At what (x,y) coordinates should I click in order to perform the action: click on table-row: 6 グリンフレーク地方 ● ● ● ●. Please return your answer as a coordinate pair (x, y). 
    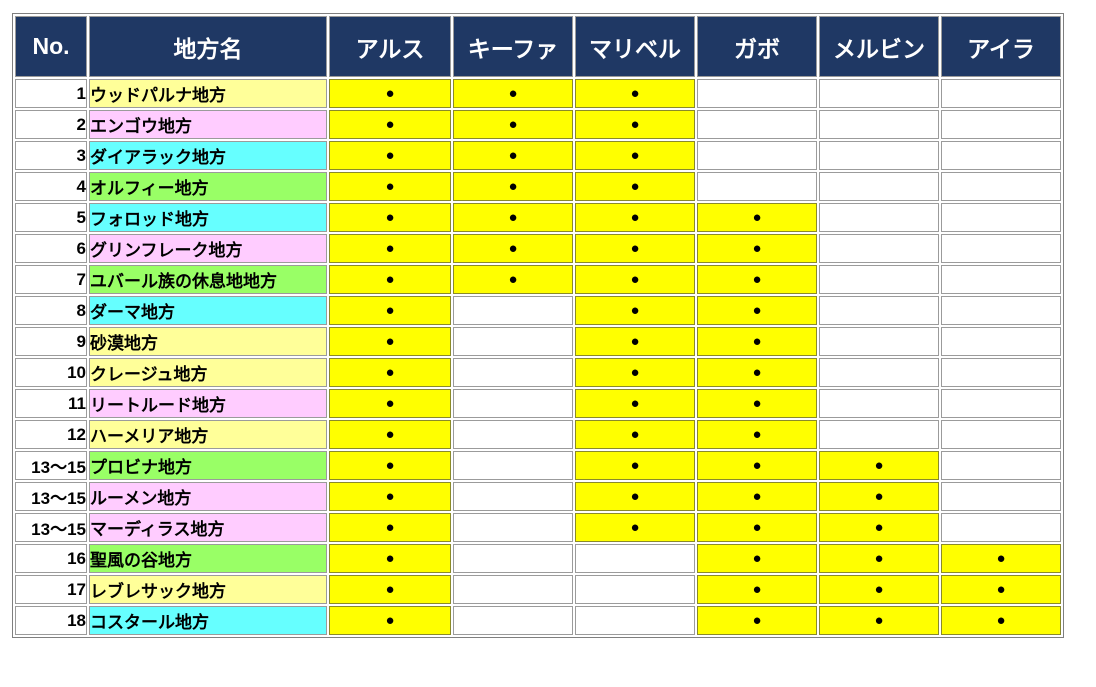
    Looking at the image, I should click on (538, 248).